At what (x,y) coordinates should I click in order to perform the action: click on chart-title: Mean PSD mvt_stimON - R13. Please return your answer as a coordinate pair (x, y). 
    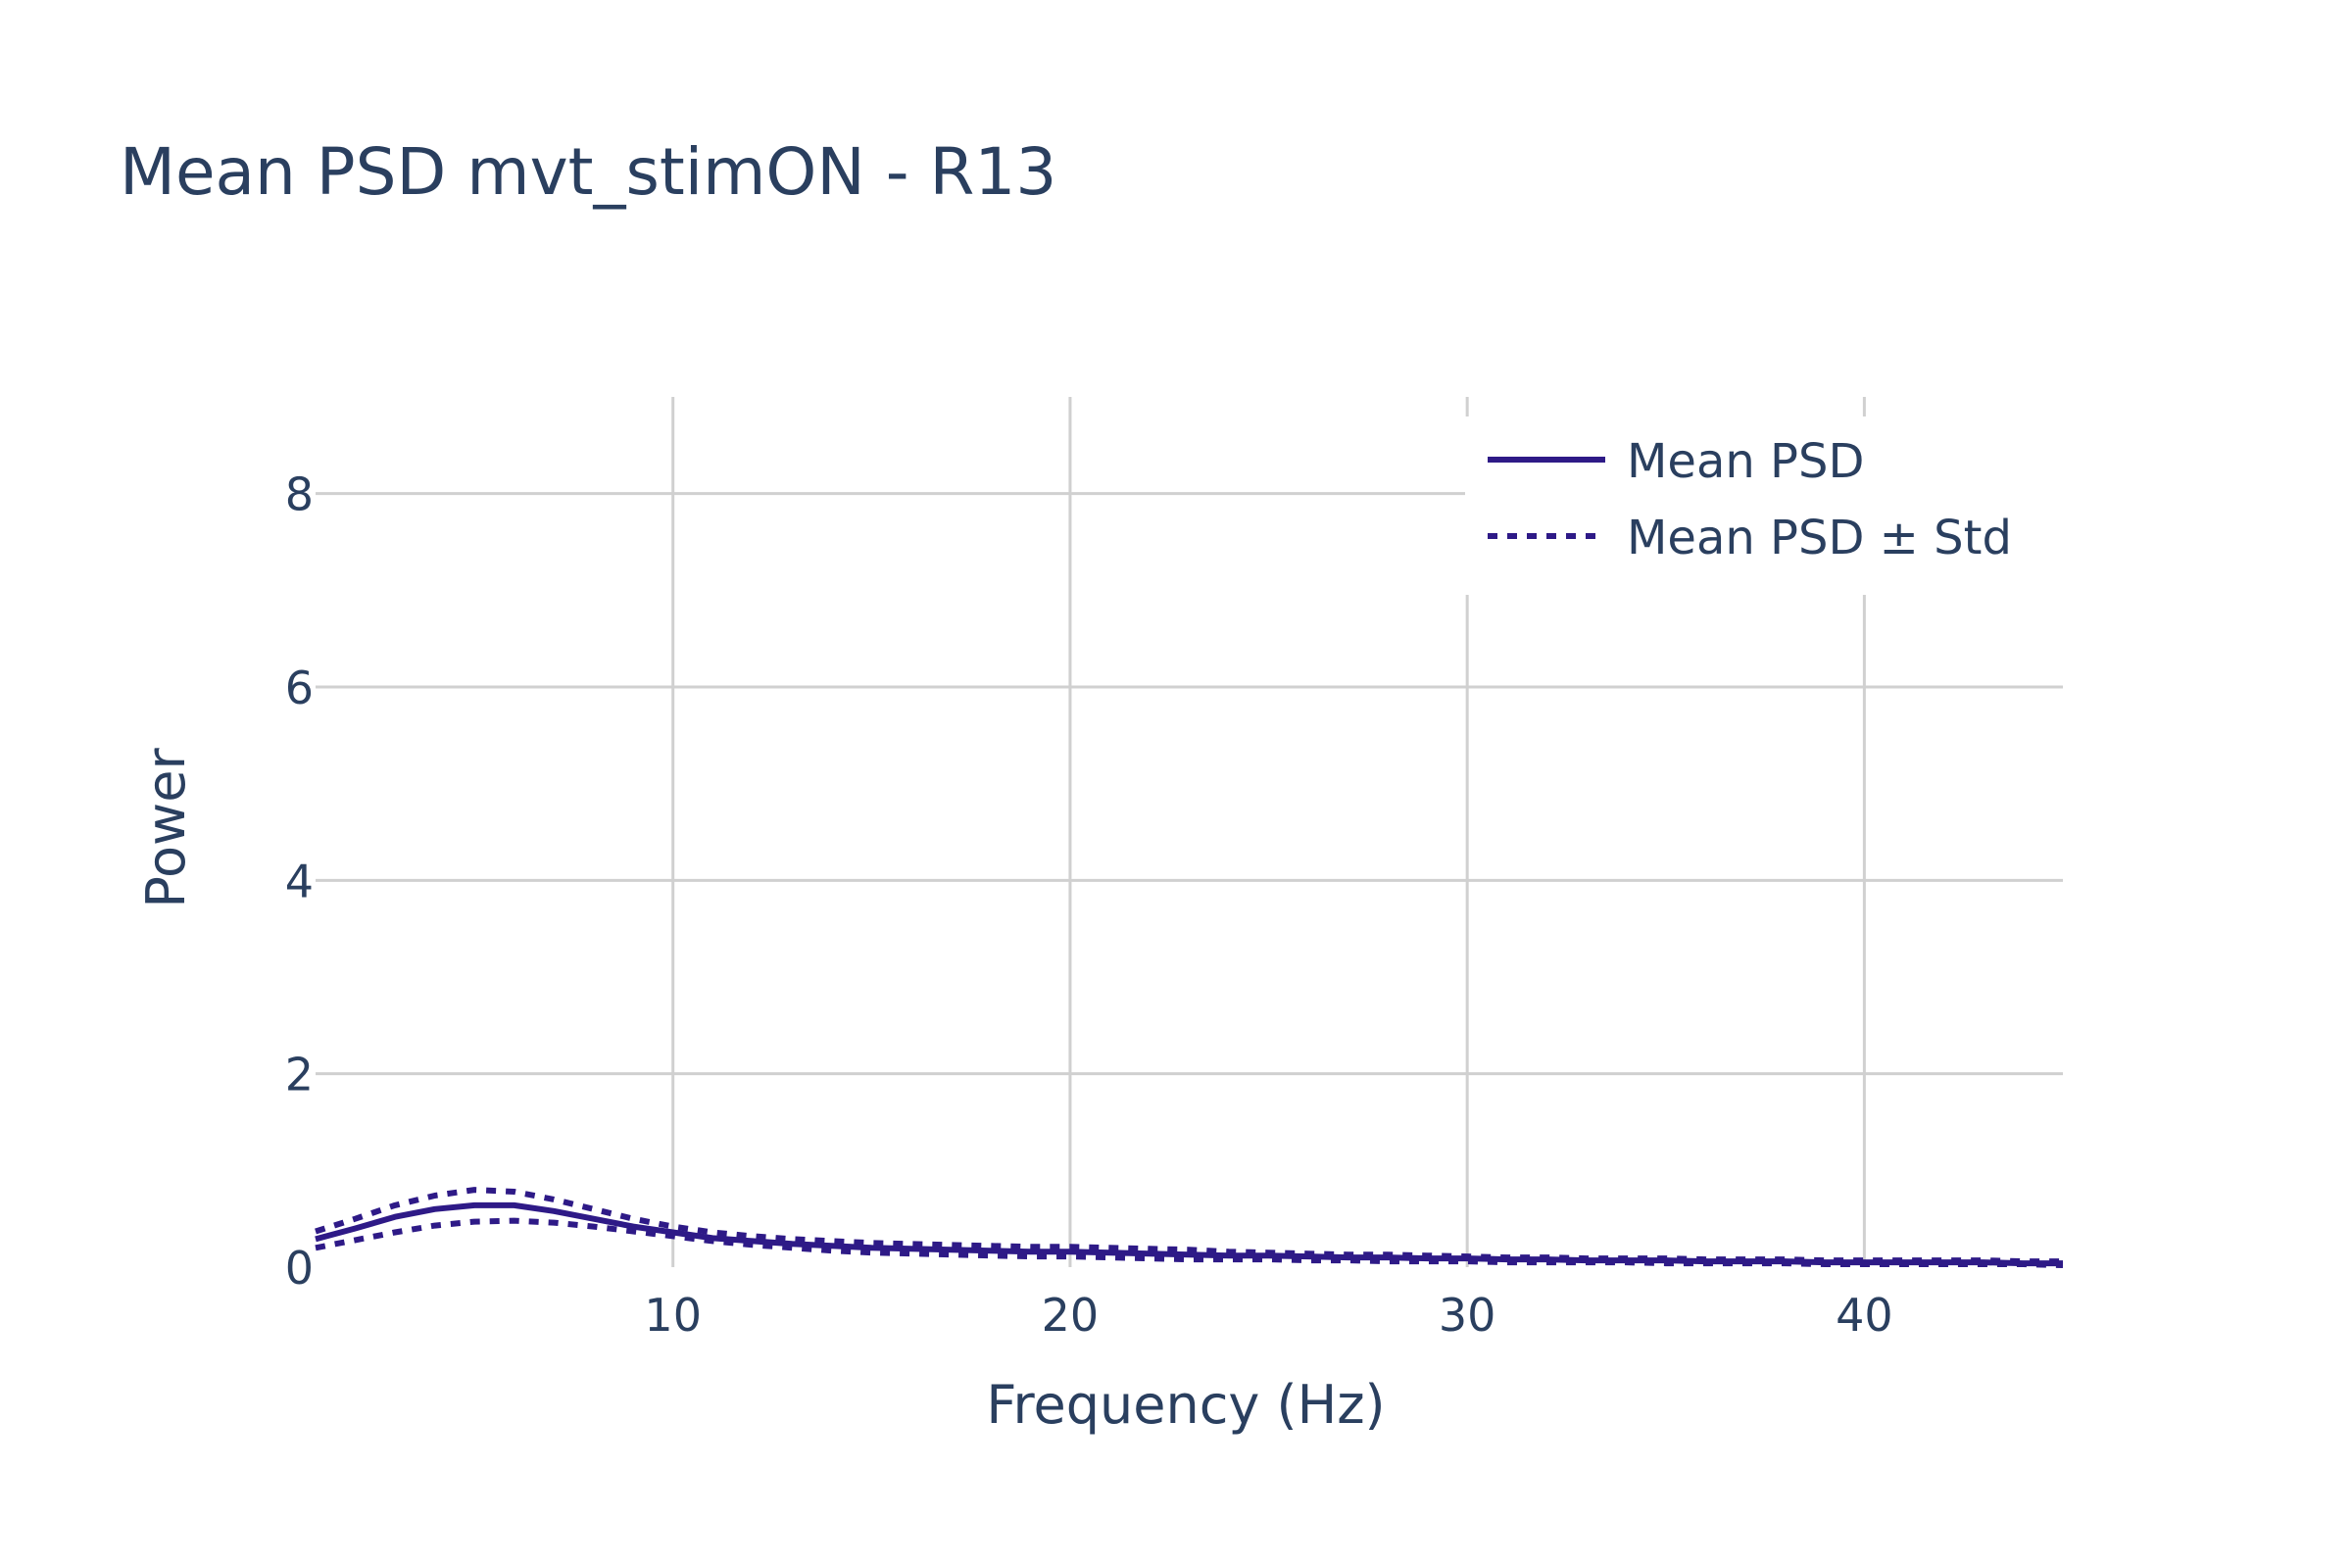
    Looking at the image, I should click on (588, 172).